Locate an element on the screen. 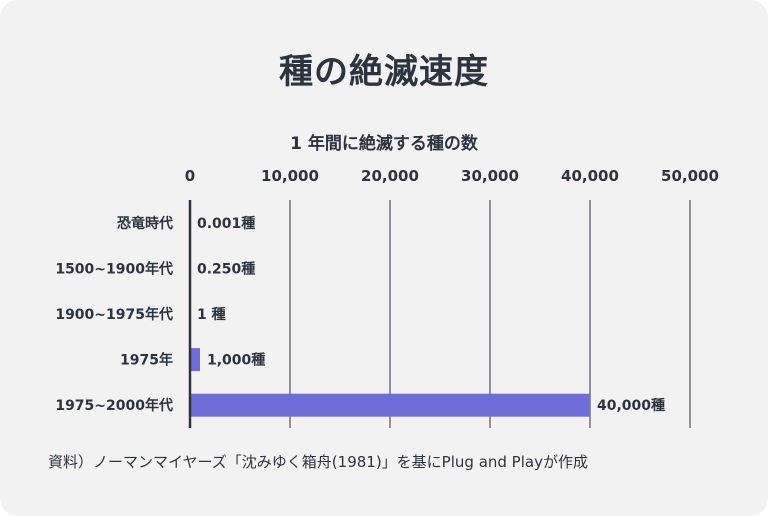  x-tick-label: 50,000 is located at coordinates (690, 176).